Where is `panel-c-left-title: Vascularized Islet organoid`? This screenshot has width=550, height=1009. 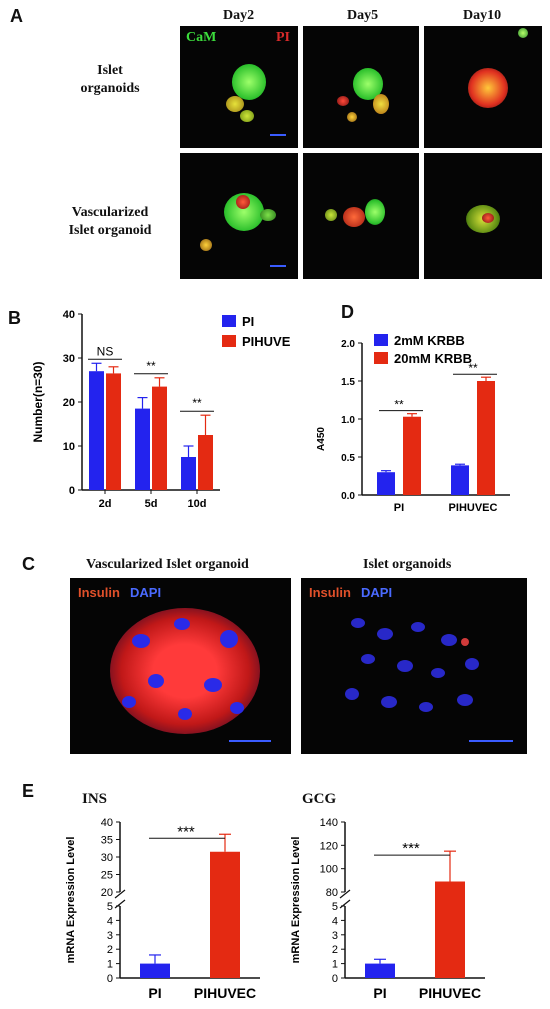
panel-c-left-title: Vascularized Islet organoid is located at coordinates (167, 564).